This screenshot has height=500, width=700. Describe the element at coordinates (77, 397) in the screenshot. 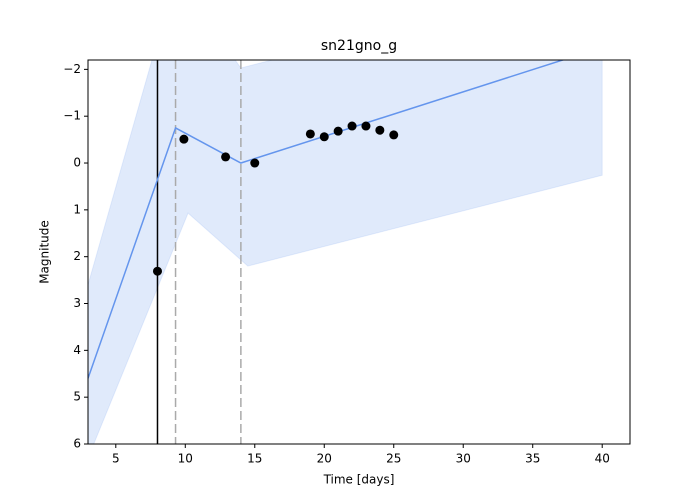

I see `y-tick-label: 5` at that location.